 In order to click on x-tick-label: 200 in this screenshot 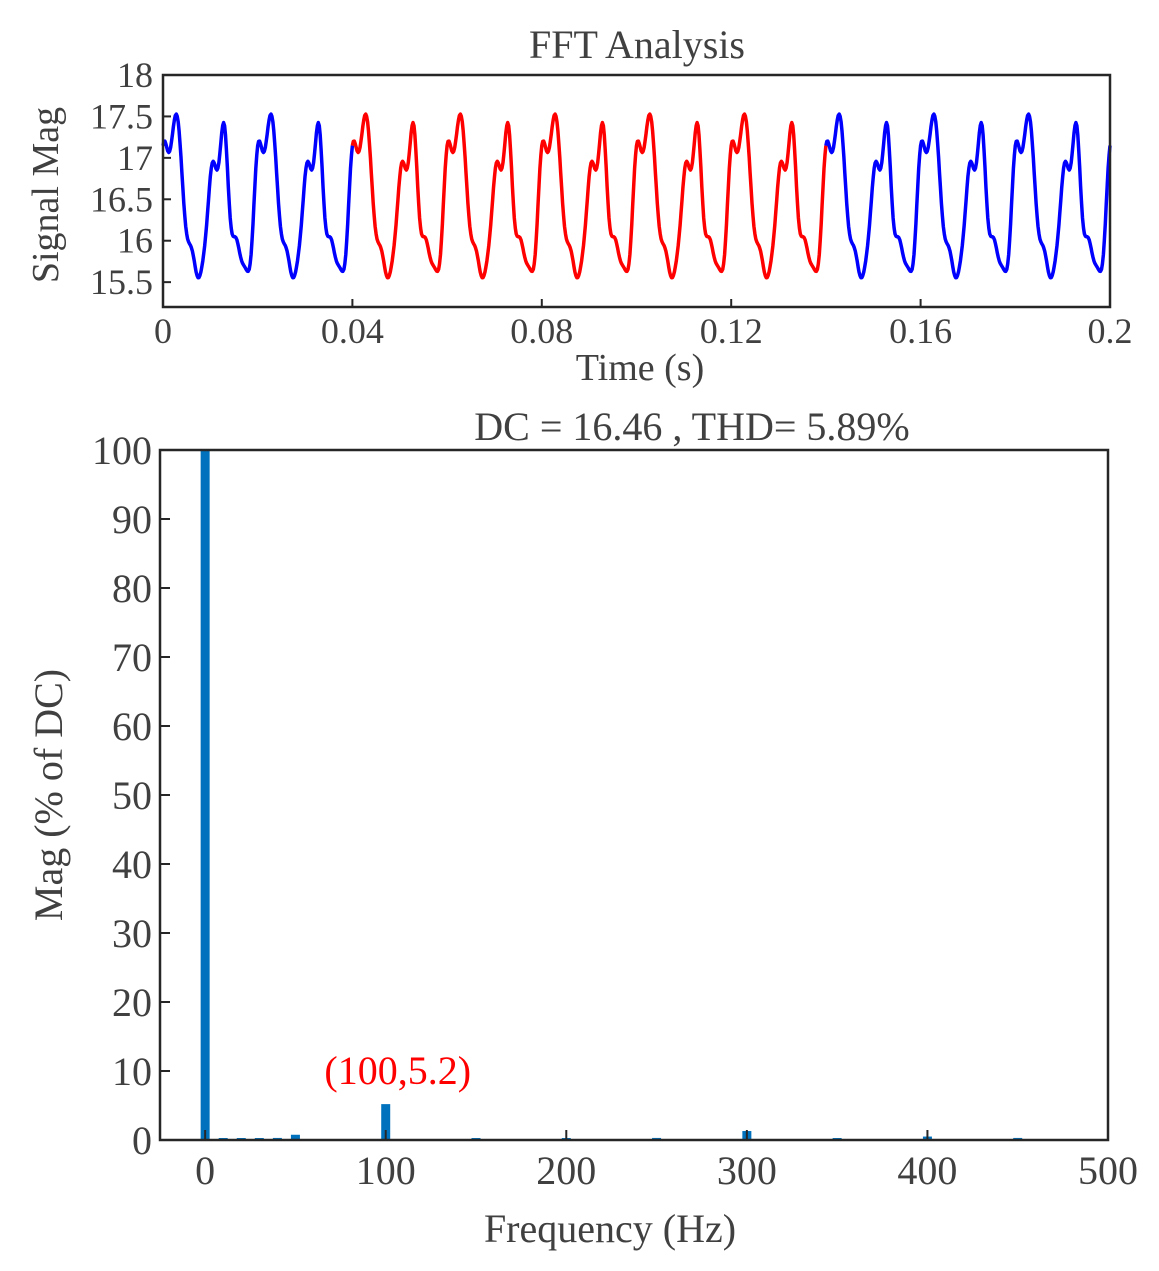, I will do `click(566, 1170)`.